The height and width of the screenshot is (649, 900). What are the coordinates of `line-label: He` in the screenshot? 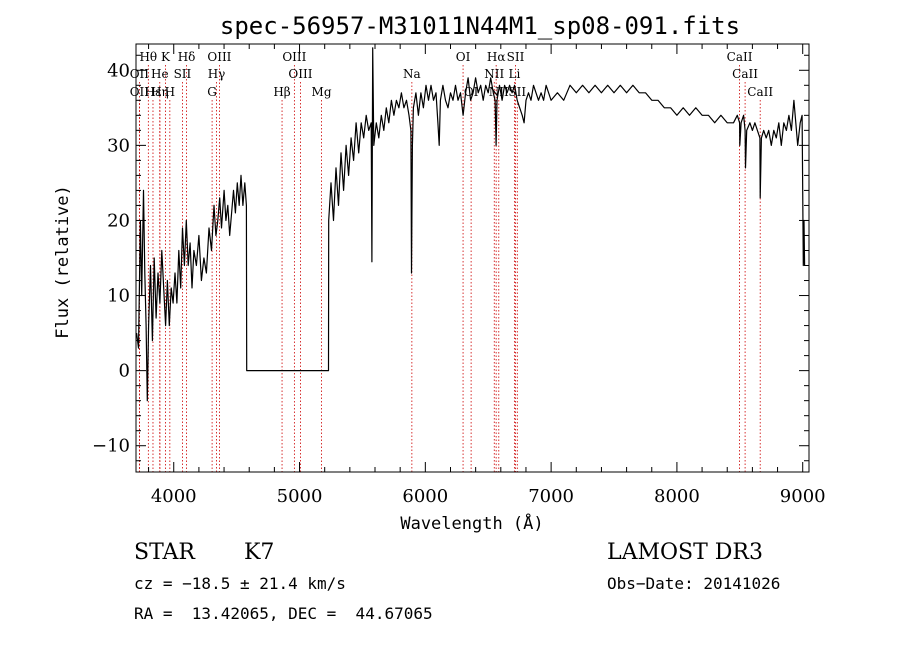 It's located at (160, 74).